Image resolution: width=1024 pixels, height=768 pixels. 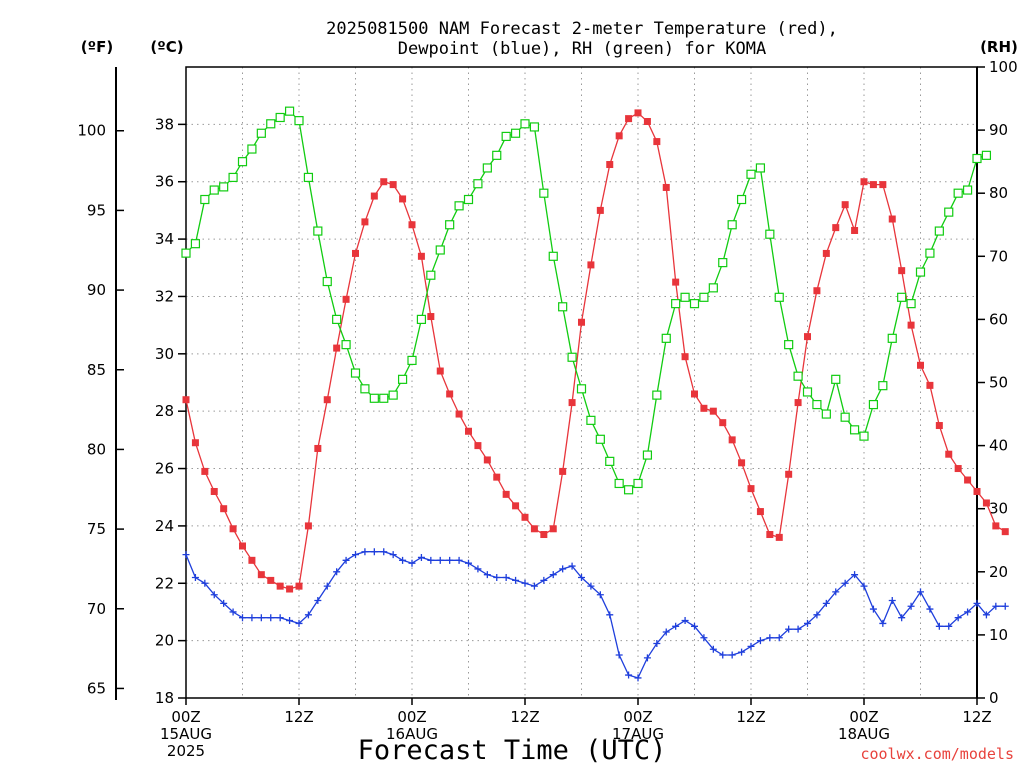 What do you see at coordinates (998, 635) in the screenshot?
I see `rh-tick-label: 10` at bounding box center [998, 635].